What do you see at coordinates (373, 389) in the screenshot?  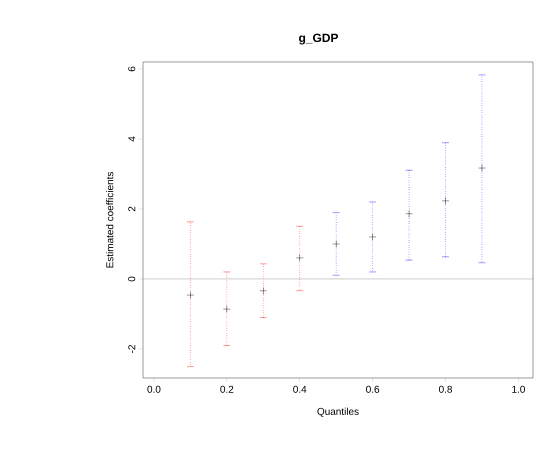 I see `x-tick-label: 0.6` at bounding box center [373, 389].